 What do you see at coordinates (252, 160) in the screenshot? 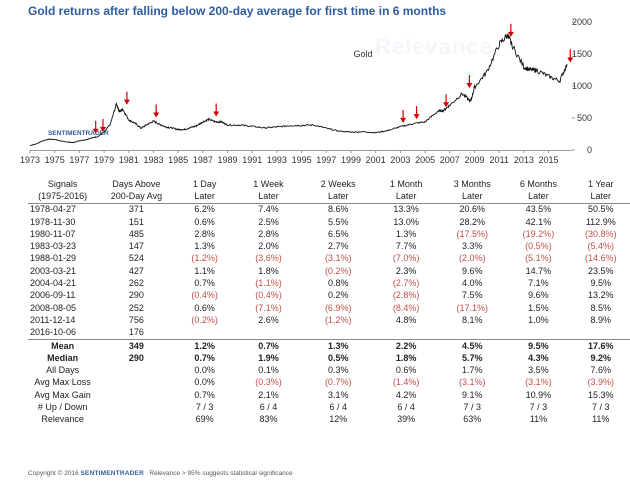
I see `x-tick-label: 1991` at bounding box center [252, 160].